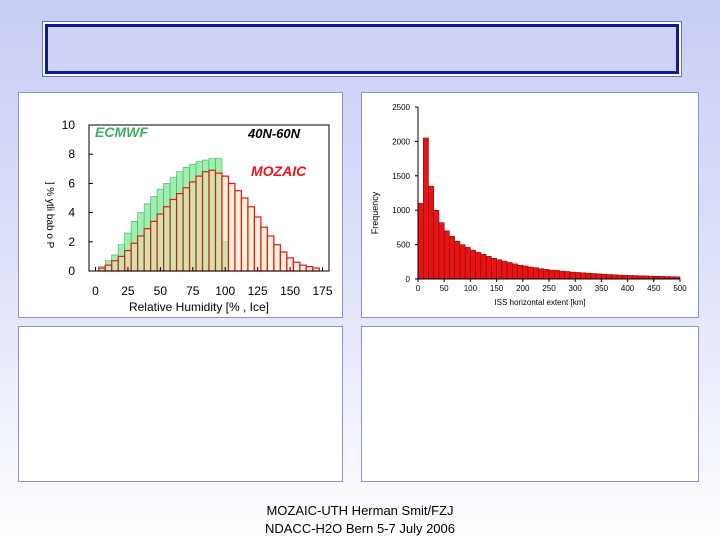  I want to click on iss-x-tick-label: 100, so click(471, 288).